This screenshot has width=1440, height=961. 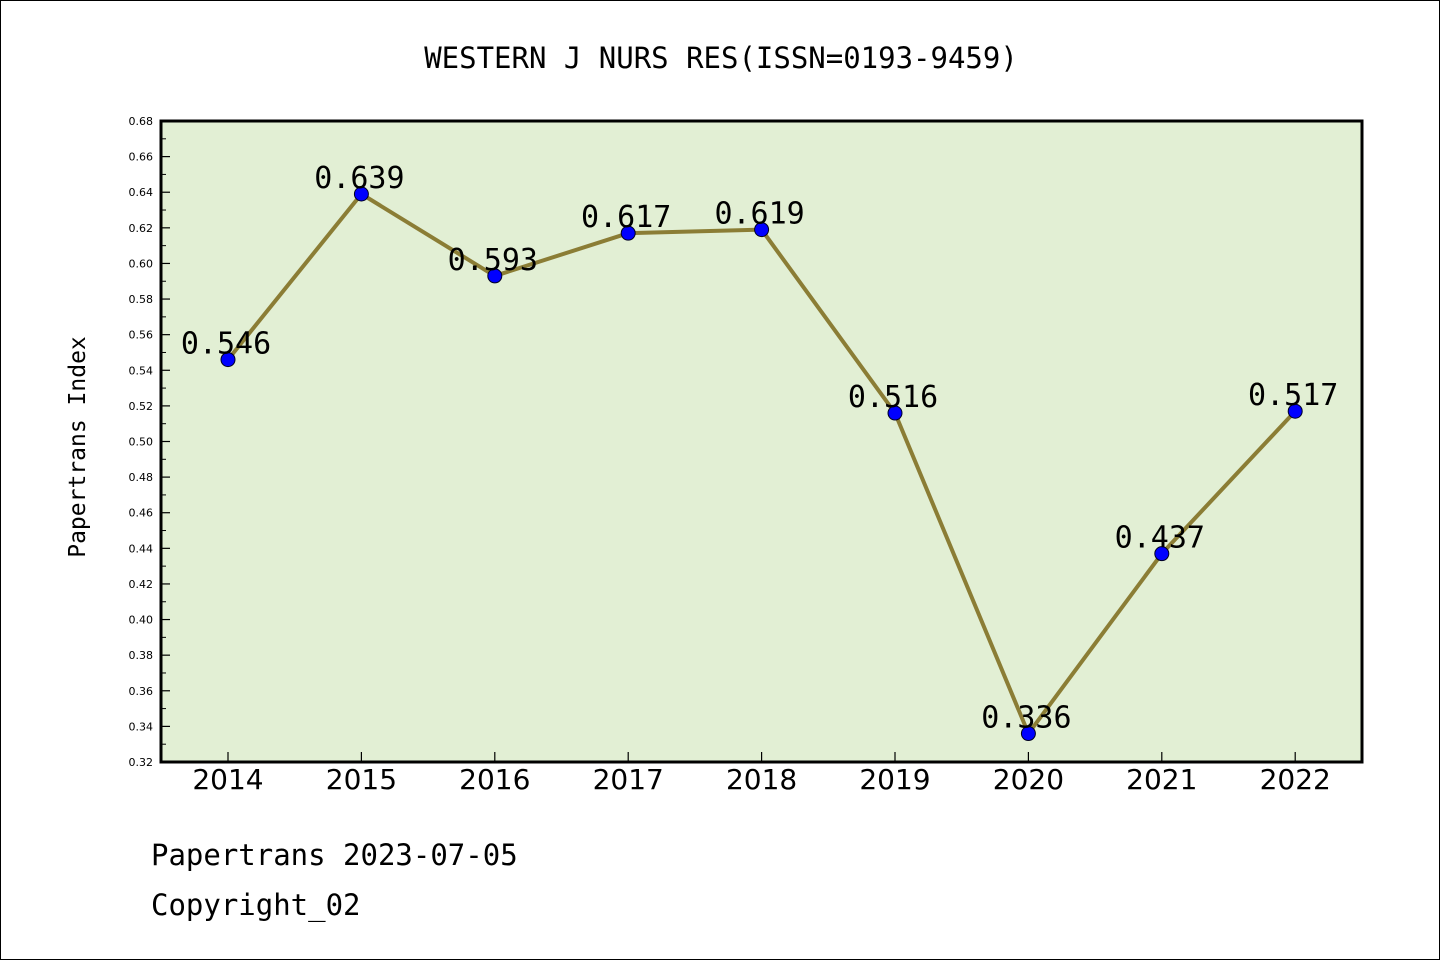 I want to click on x-tick-label: 2022, so click(x=1295, y=779).